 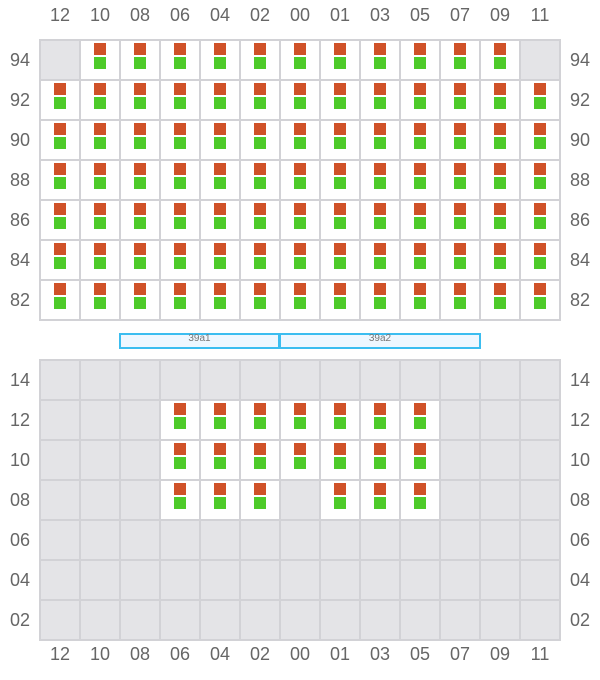 What do you see at coordinates (380, 341) in the screenshot?
I see `block-39a2: 39a2` at bounding box center [380, 341].